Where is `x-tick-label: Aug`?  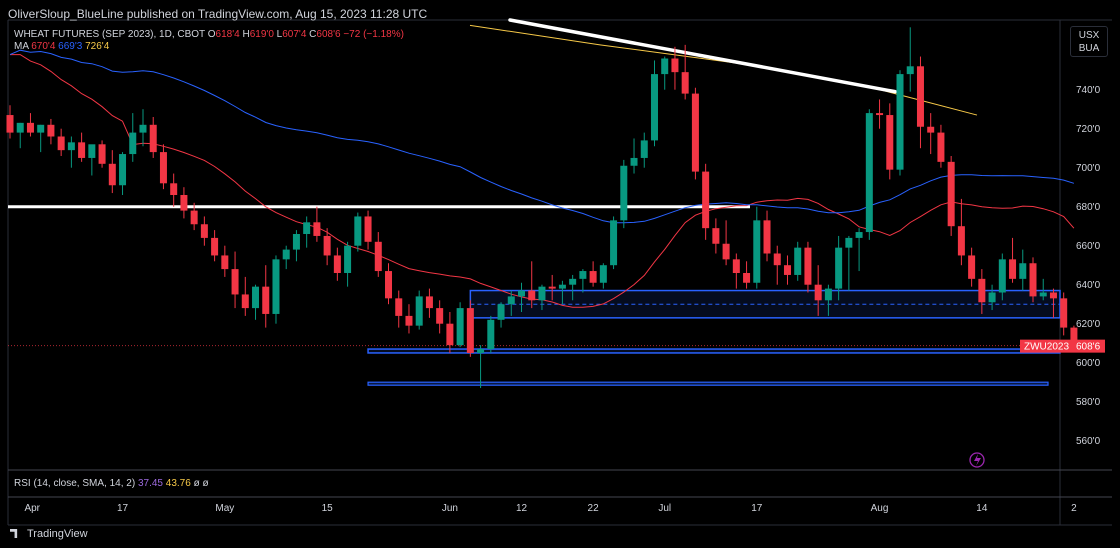 x-tick-label: Aug is located at coordinates (880, 508).